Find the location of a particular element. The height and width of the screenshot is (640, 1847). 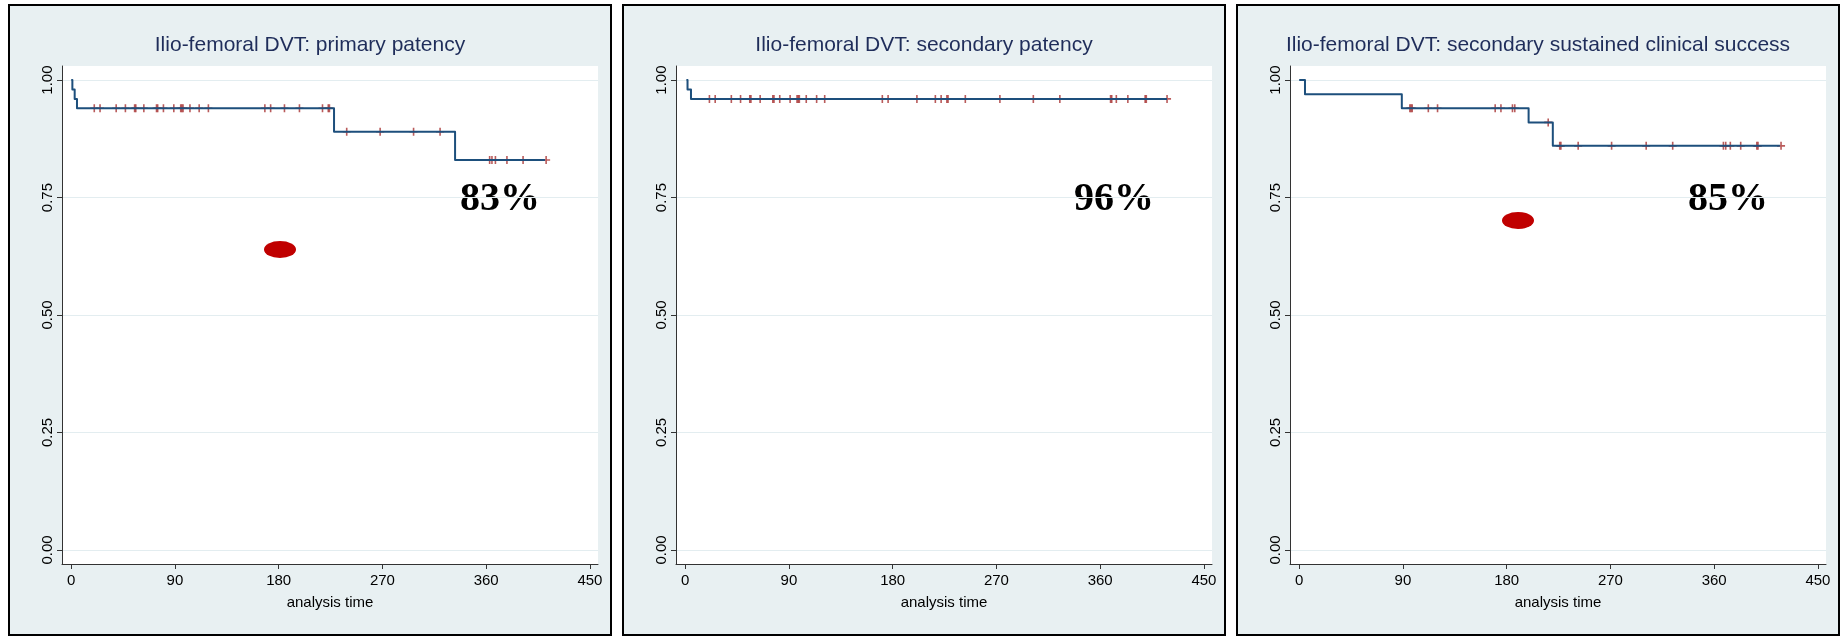

annotation: 83% is located at coordinates (500, 196).